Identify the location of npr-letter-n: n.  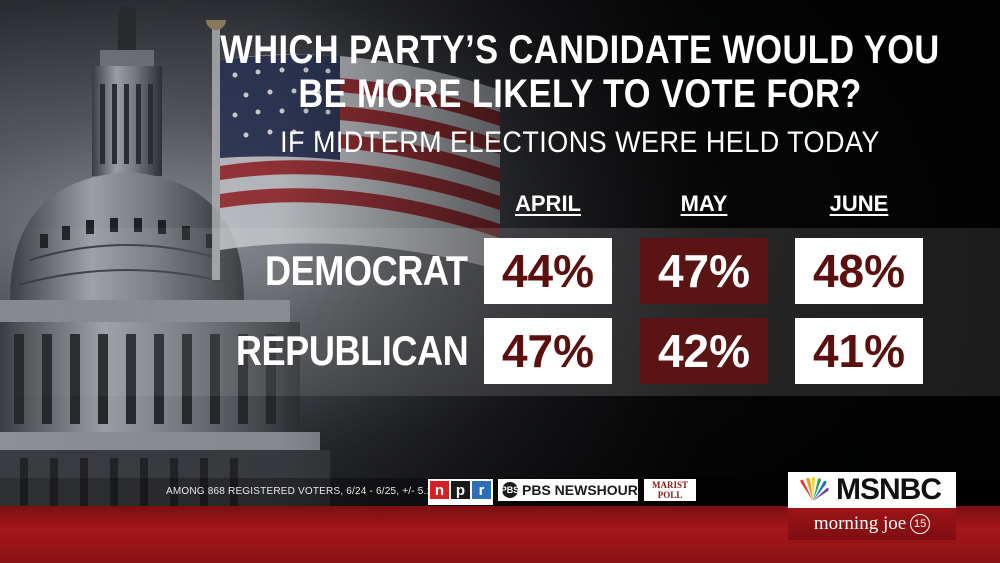
(439, 490).